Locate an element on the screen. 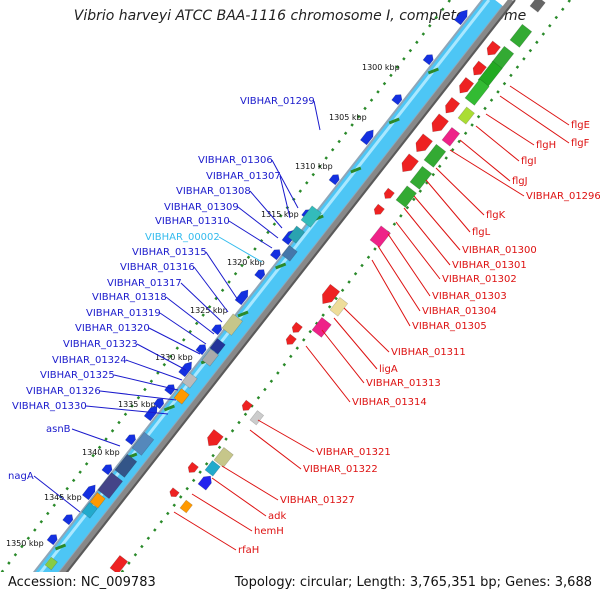  forward-gene-label: VIBHAR_01325 is located at coordinates (77, 375).